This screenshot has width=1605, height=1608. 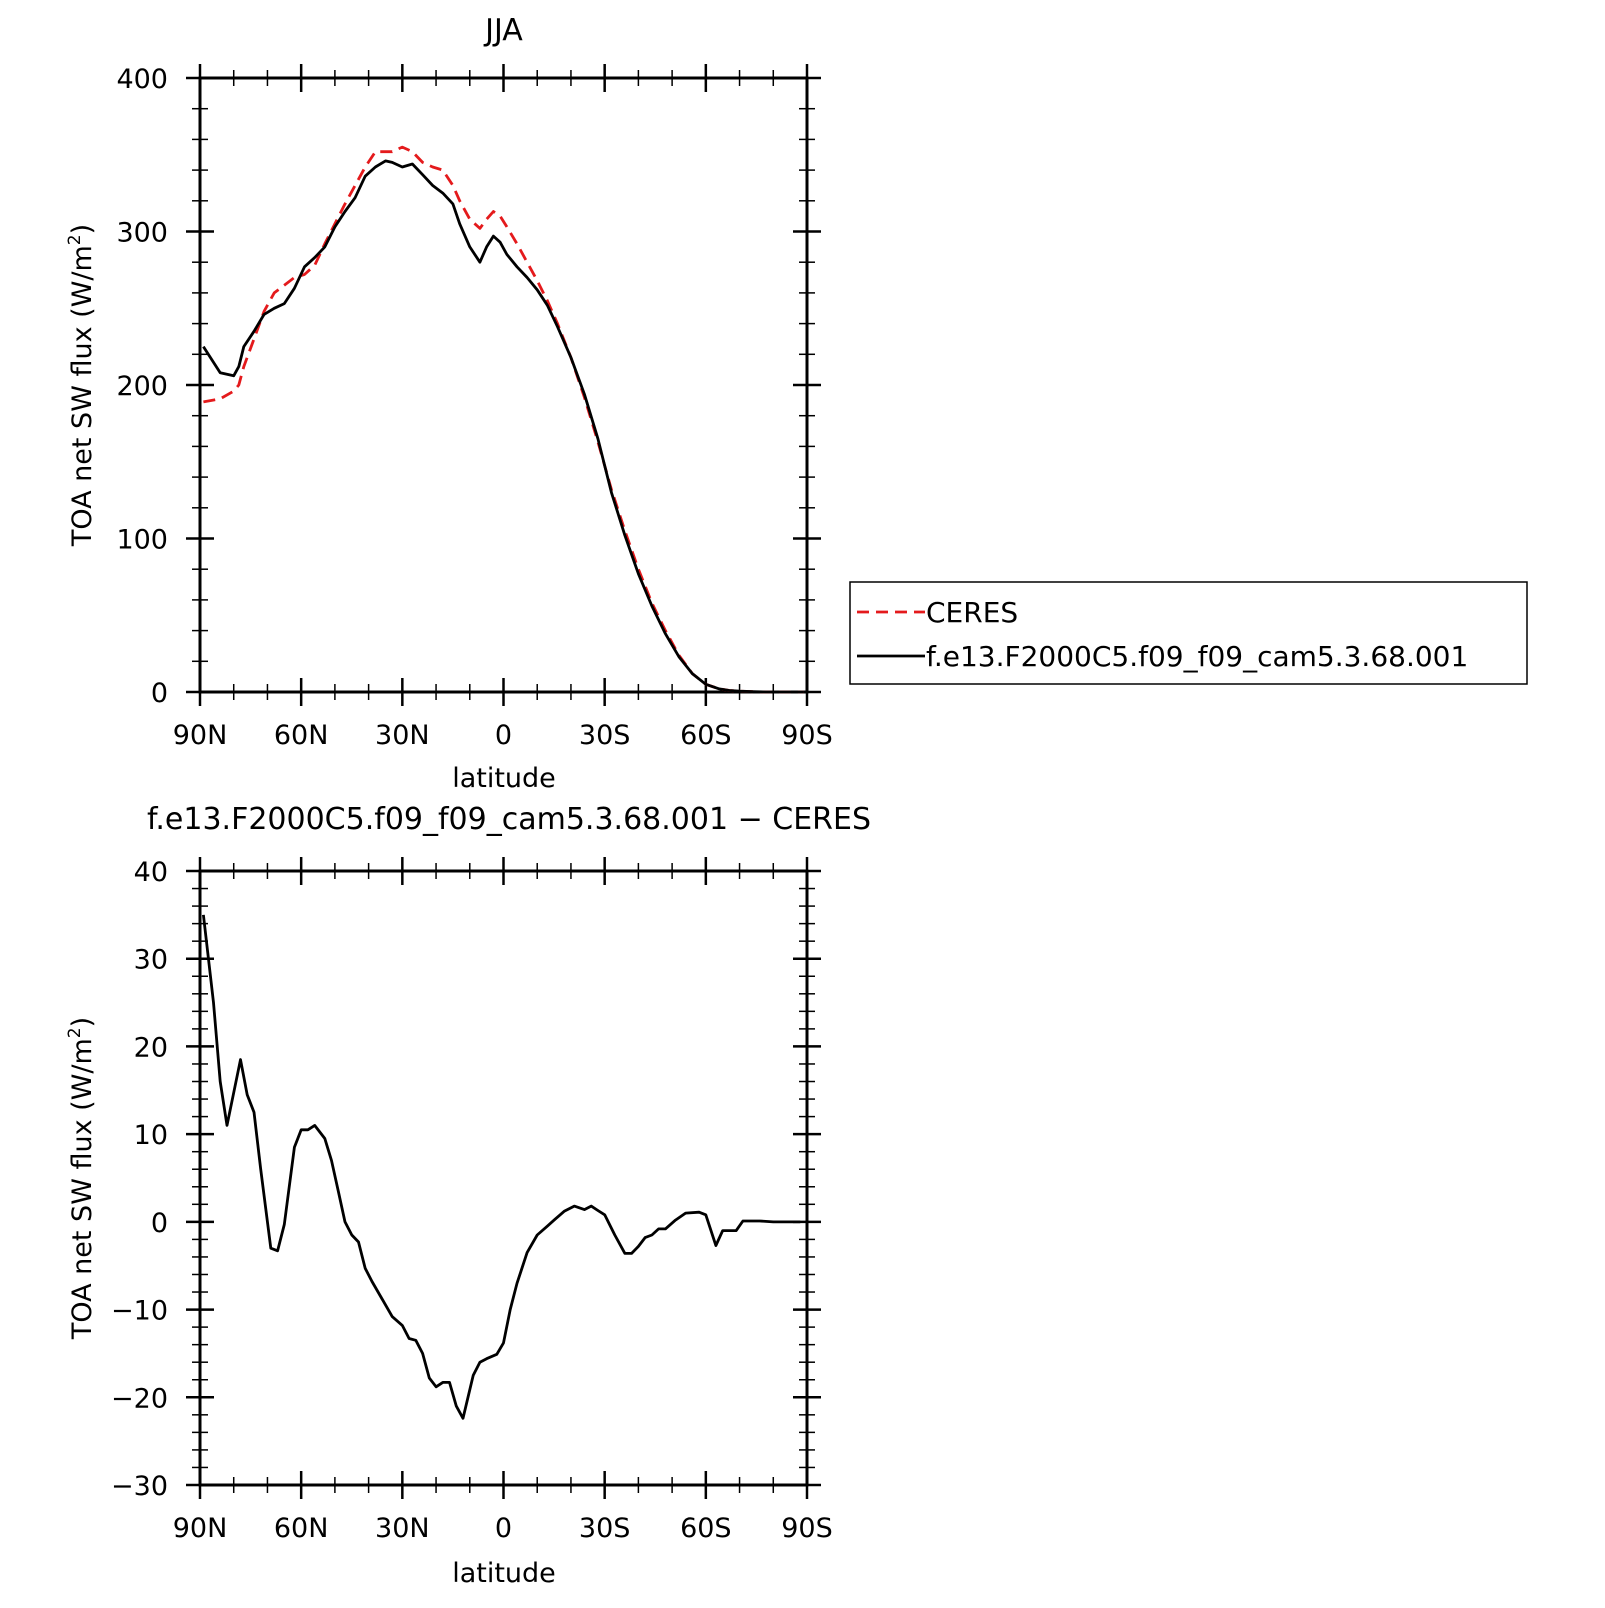 What do you see at coordinates (503, 30) in the screenshot?
I see `chart-title: JJA` at bounding box center [503, 30].